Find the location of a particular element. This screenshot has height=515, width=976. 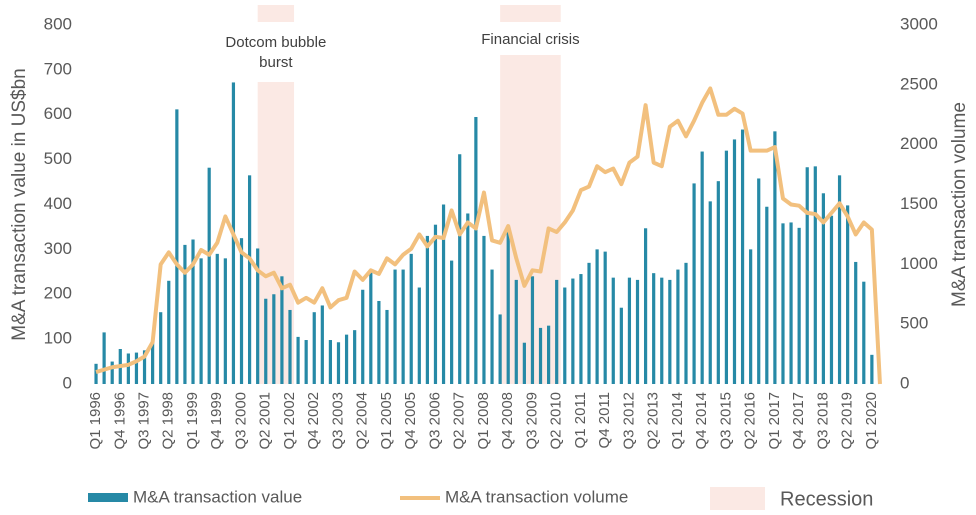

x-tick-label: Q2 2001 is located at coordinates (265, 421).